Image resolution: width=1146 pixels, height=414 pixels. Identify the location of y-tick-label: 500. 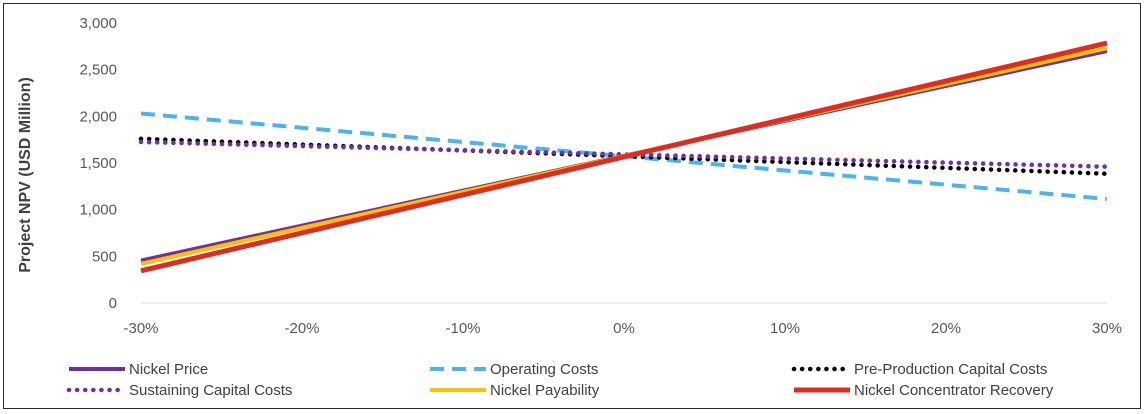
(104, 256).